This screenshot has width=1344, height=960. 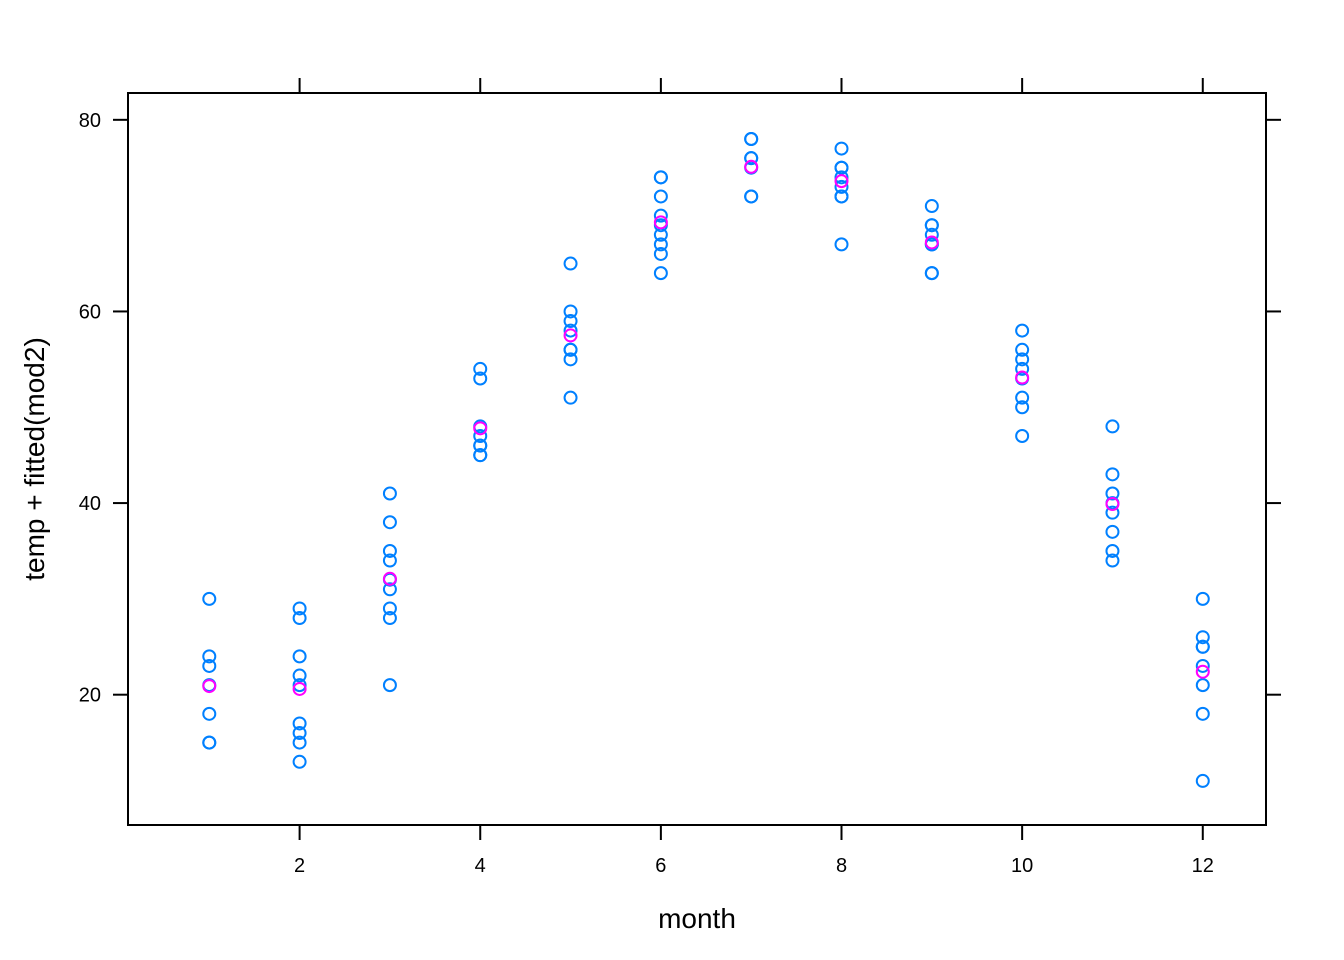 What do you see at coordinates (90, 121) in the screenshot?
I see `y-tick-label: 80` at bounding box center [90, 121].